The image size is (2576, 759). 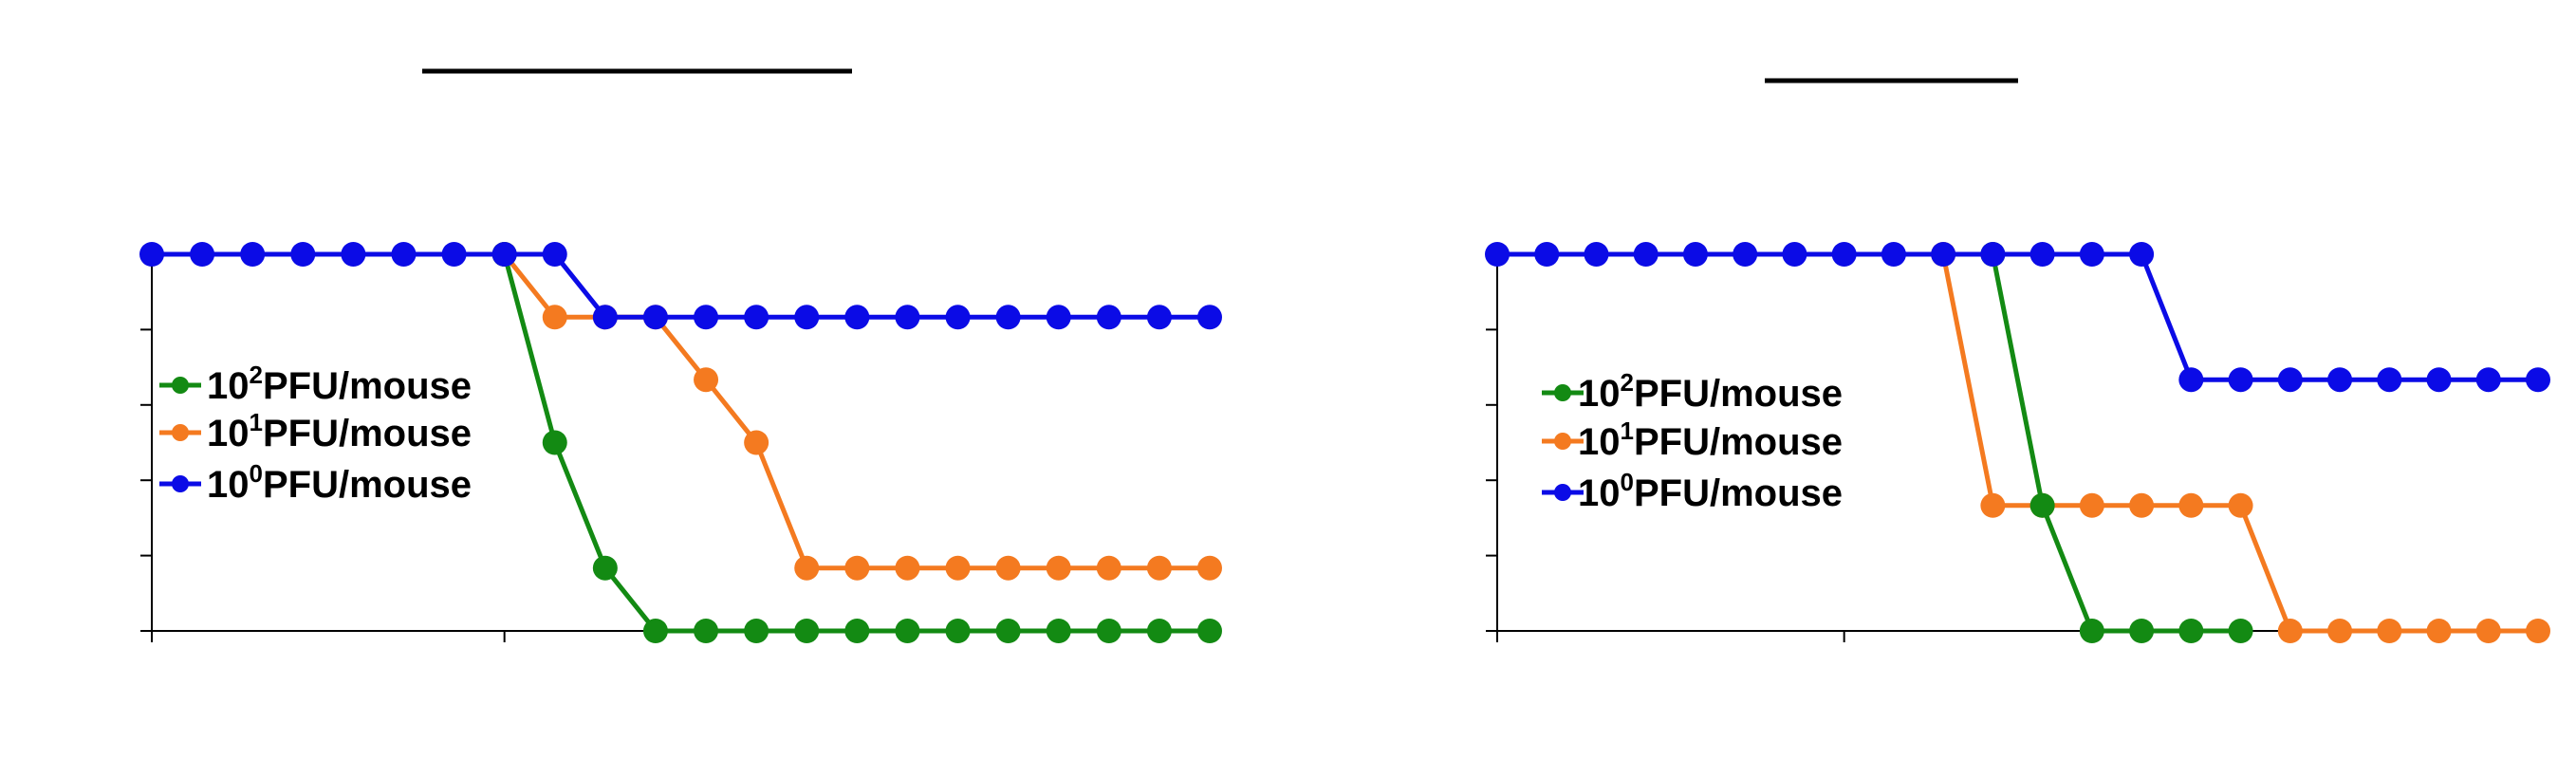 I want to click on legend-entry: 102PFU/mouse, so click(x=1692, y=392).